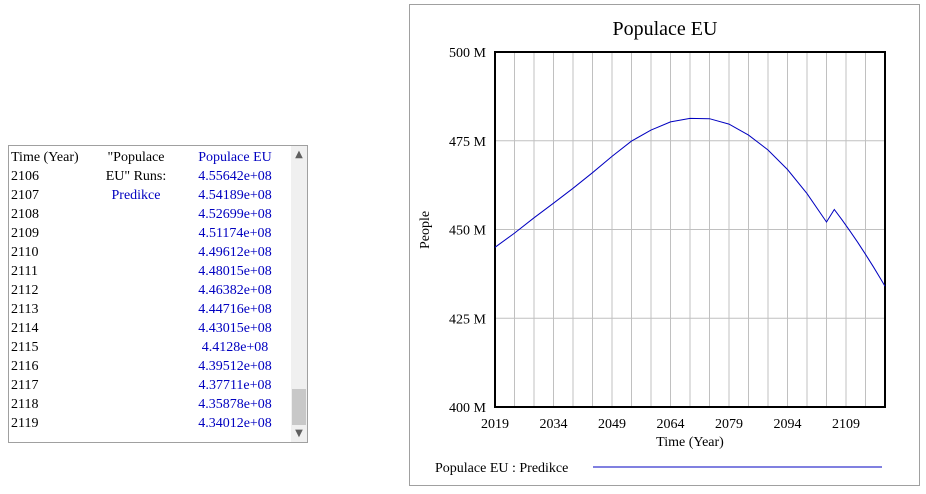 Image resolution: width=926 pixels, height=494 pixels. What do you see at coordinates (235, 309) in the screenshot?
I see `table-cell-value: 4.44716e+08` at bounding box center [235, 309].